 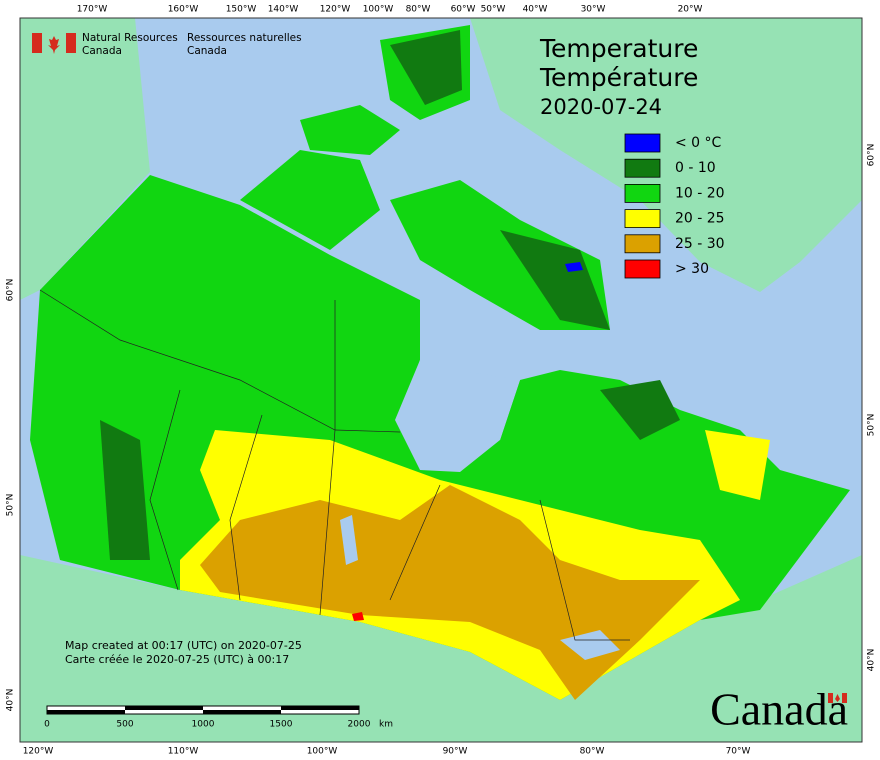 I want to click on scale-unit: km, so click(x=386, y=725).